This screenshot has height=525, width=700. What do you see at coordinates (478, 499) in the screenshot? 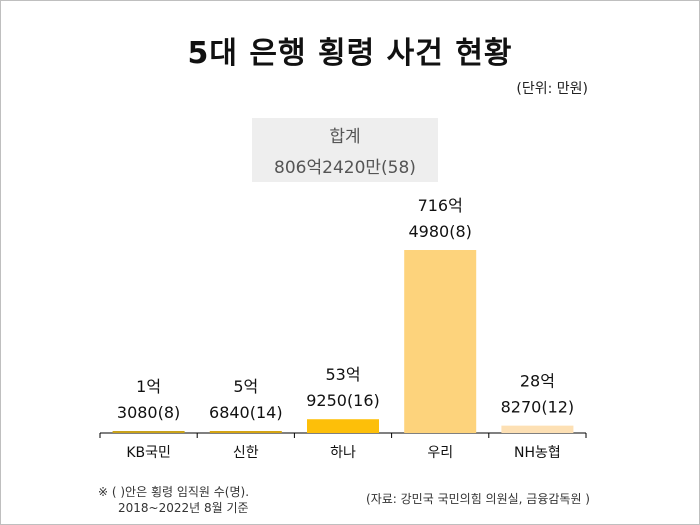
I see `source-note: (자료: 강민국 국민의힘 의원실, 금융감독원 )` at bounding box center [478, 499].